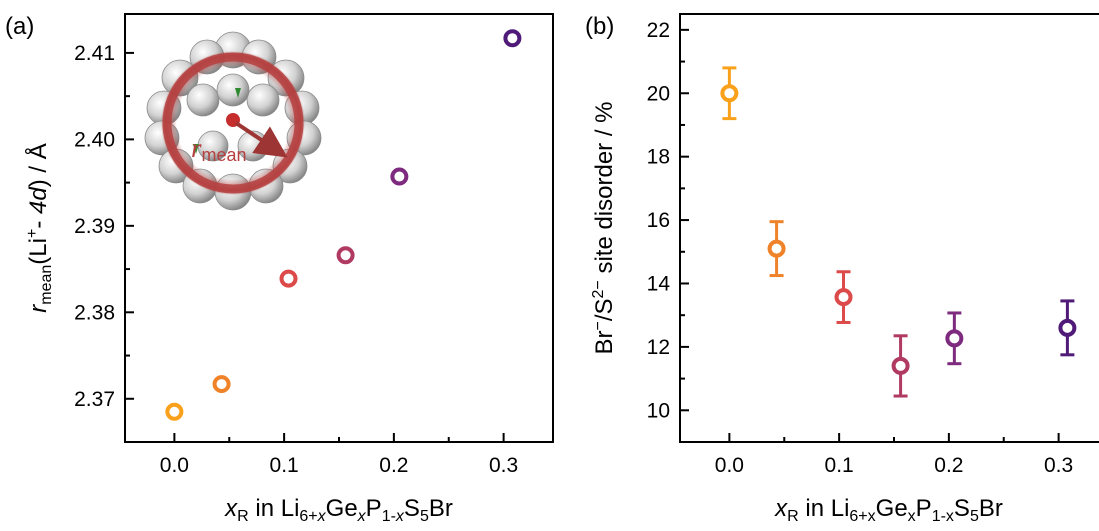  I want to click on y-tick-label: 12, so click(658, 347).